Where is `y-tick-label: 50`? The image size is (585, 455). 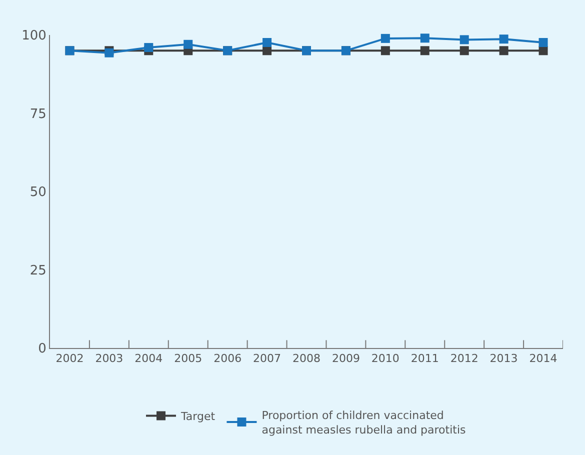
y-tick-label: 50 is located at coordinates (38, 192).